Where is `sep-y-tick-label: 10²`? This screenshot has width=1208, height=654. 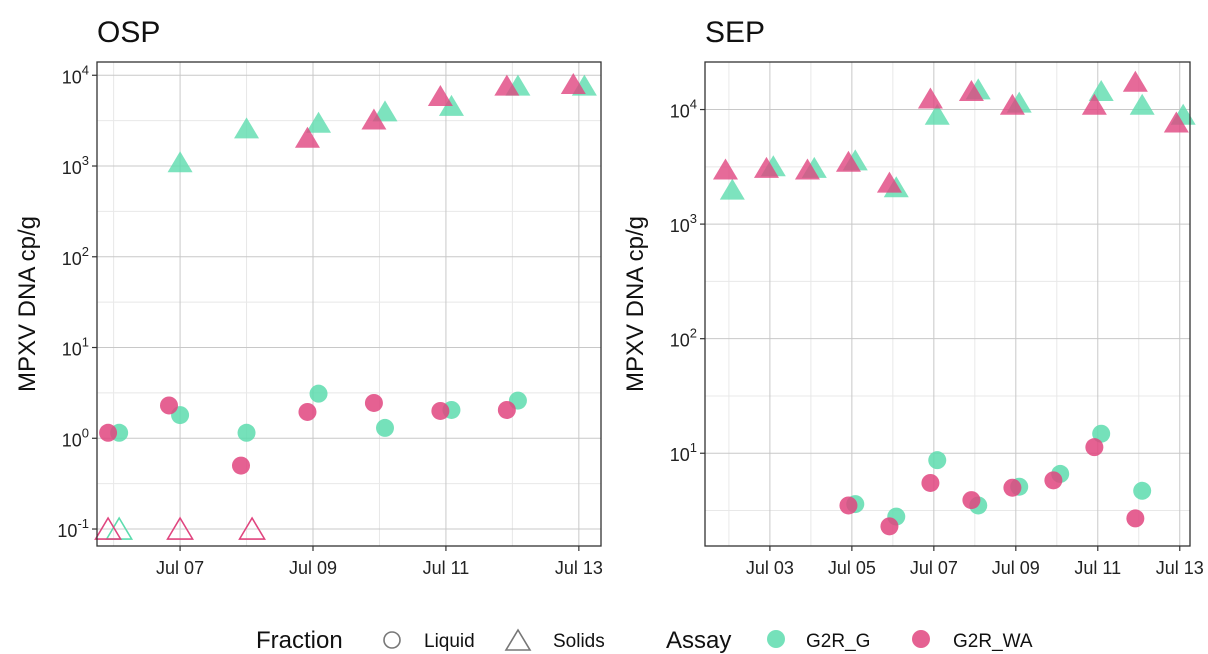 sep-y-tick-label: 10² is located at coordinates (683, 338).